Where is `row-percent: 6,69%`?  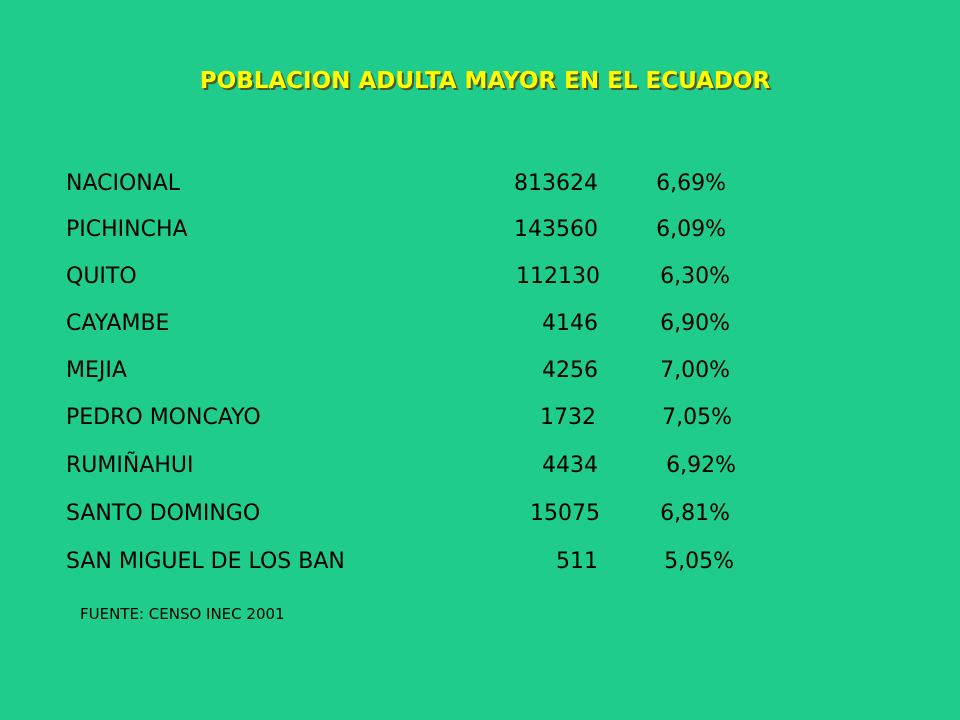
row-percent: 6,69% is located at coordinates (691, 183).